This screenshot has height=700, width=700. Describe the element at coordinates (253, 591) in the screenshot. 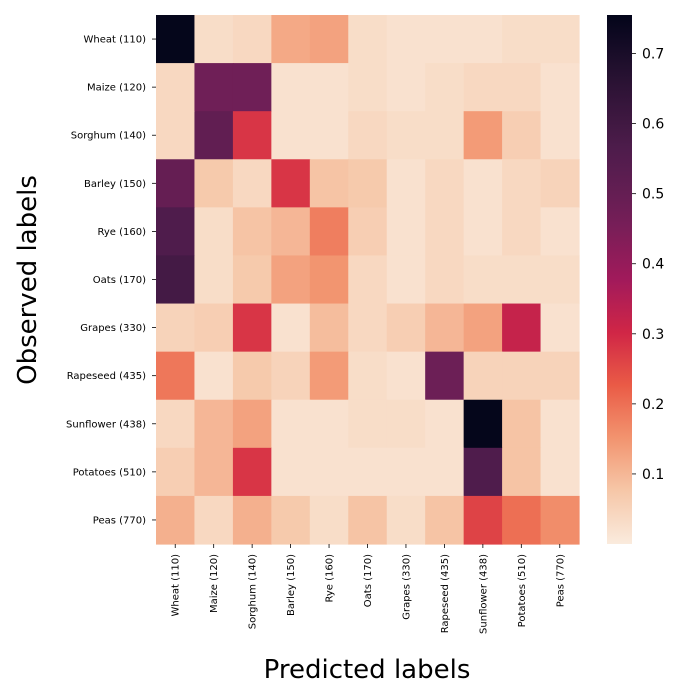

I see `x-tick-label: Sorghum (140)` at that location.